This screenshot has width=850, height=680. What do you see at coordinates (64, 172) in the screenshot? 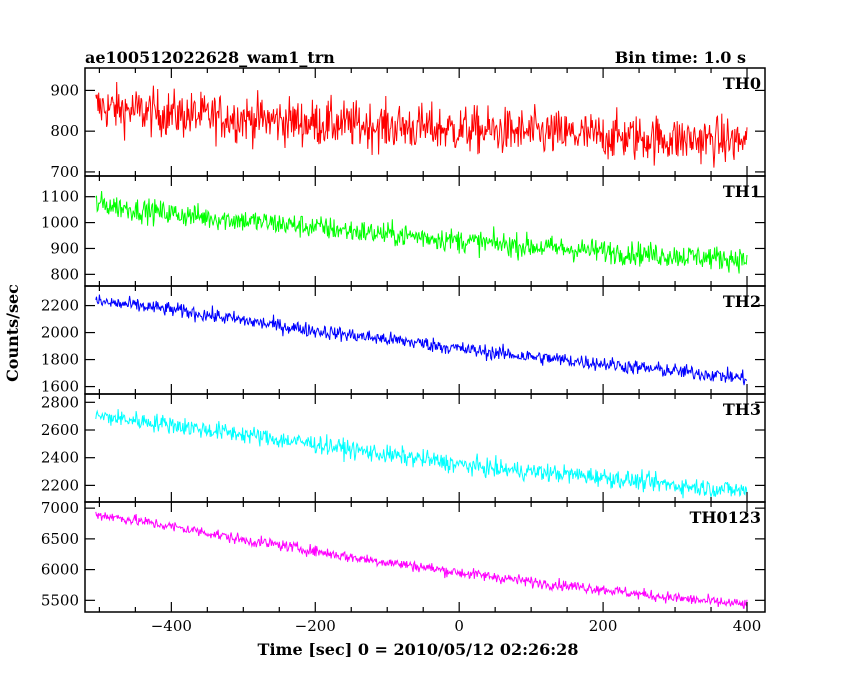
I see `y-tick-label: 700` at bounding box center [64, 172].